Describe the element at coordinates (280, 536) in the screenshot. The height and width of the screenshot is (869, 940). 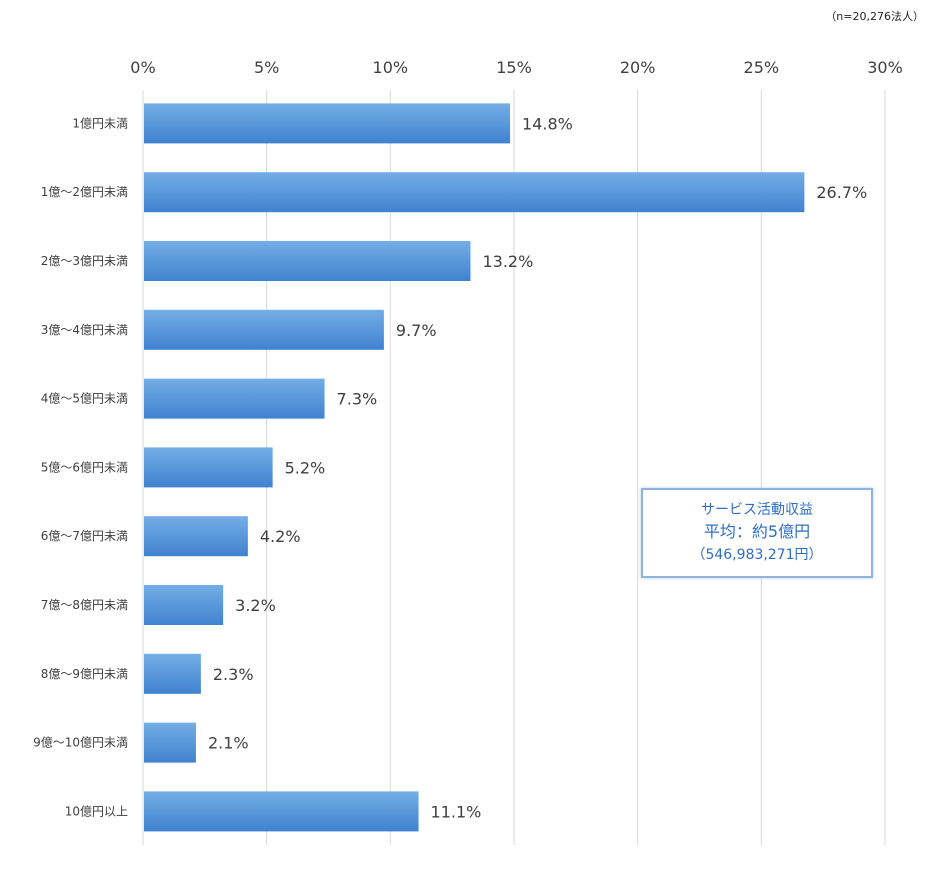
I see `bar-value-label: 4.2%` at that location.